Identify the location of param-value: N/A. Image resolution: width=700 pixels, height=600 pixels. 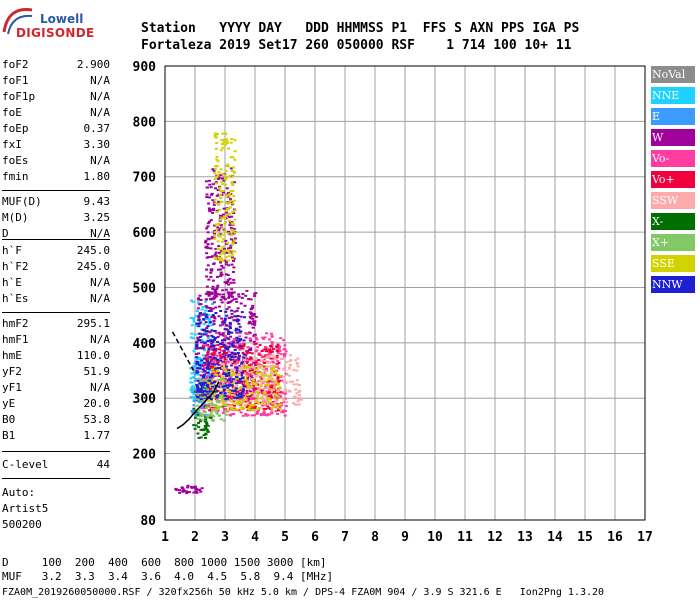
(100, 387).